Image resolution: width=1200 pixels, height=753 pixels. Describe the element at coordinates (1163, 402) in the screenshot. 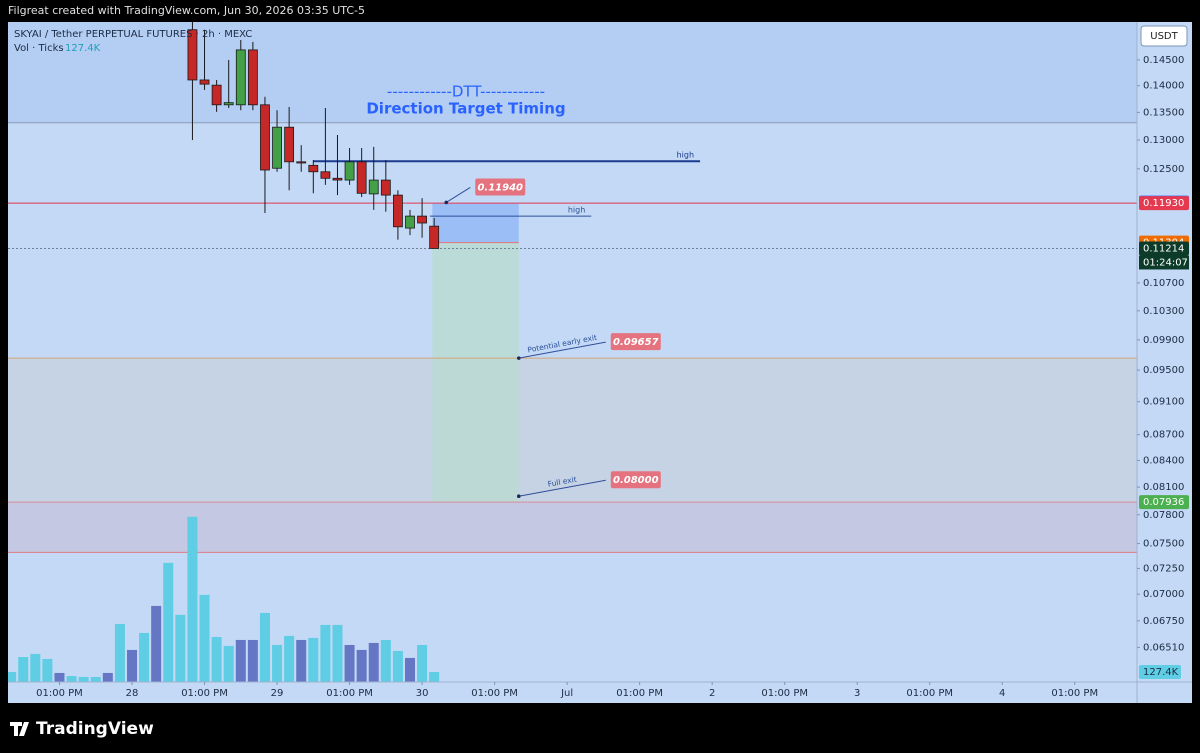

I see `y-tick-label: 0.09100` at that location.